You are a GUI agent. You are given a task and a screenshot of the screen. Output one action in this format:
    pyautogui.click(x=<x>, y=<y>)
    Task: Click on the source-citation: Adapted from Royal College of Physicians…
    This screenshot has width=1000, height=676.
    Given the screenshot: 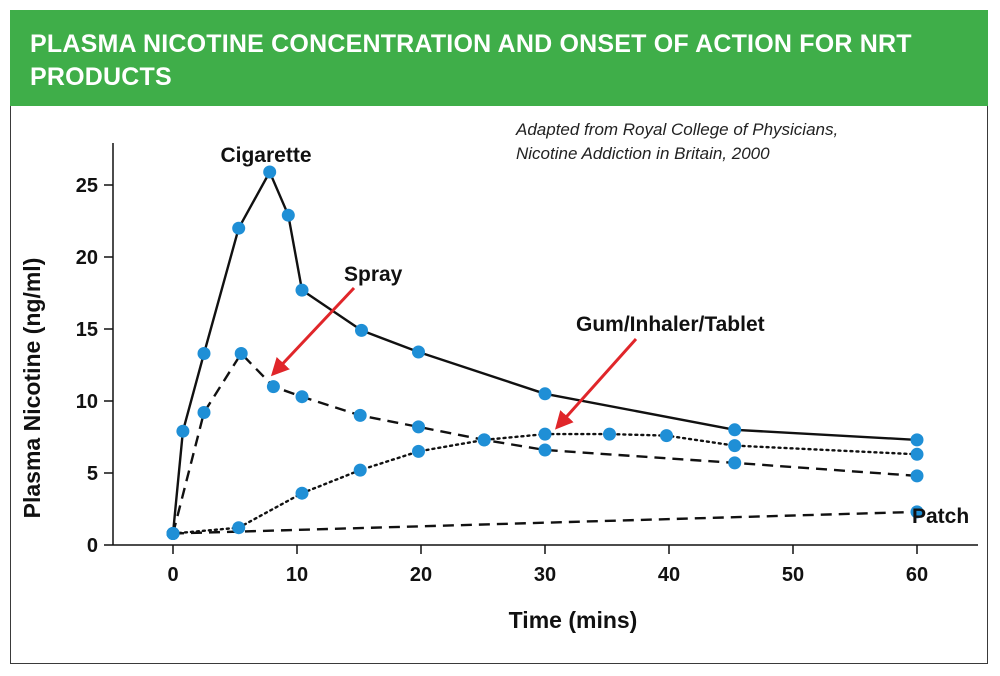 What is the action you would take?
    pyautogui.click(x=746, y=142)
    